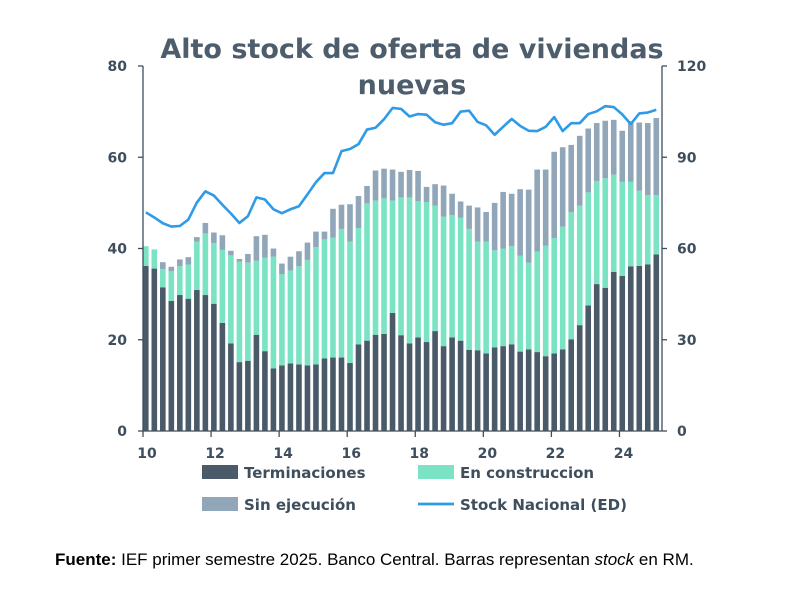 The image size is (808, 592). Describe the element at coordinates (86, 559) in the screenshot. I see `source-label: Fuente:` at that location.